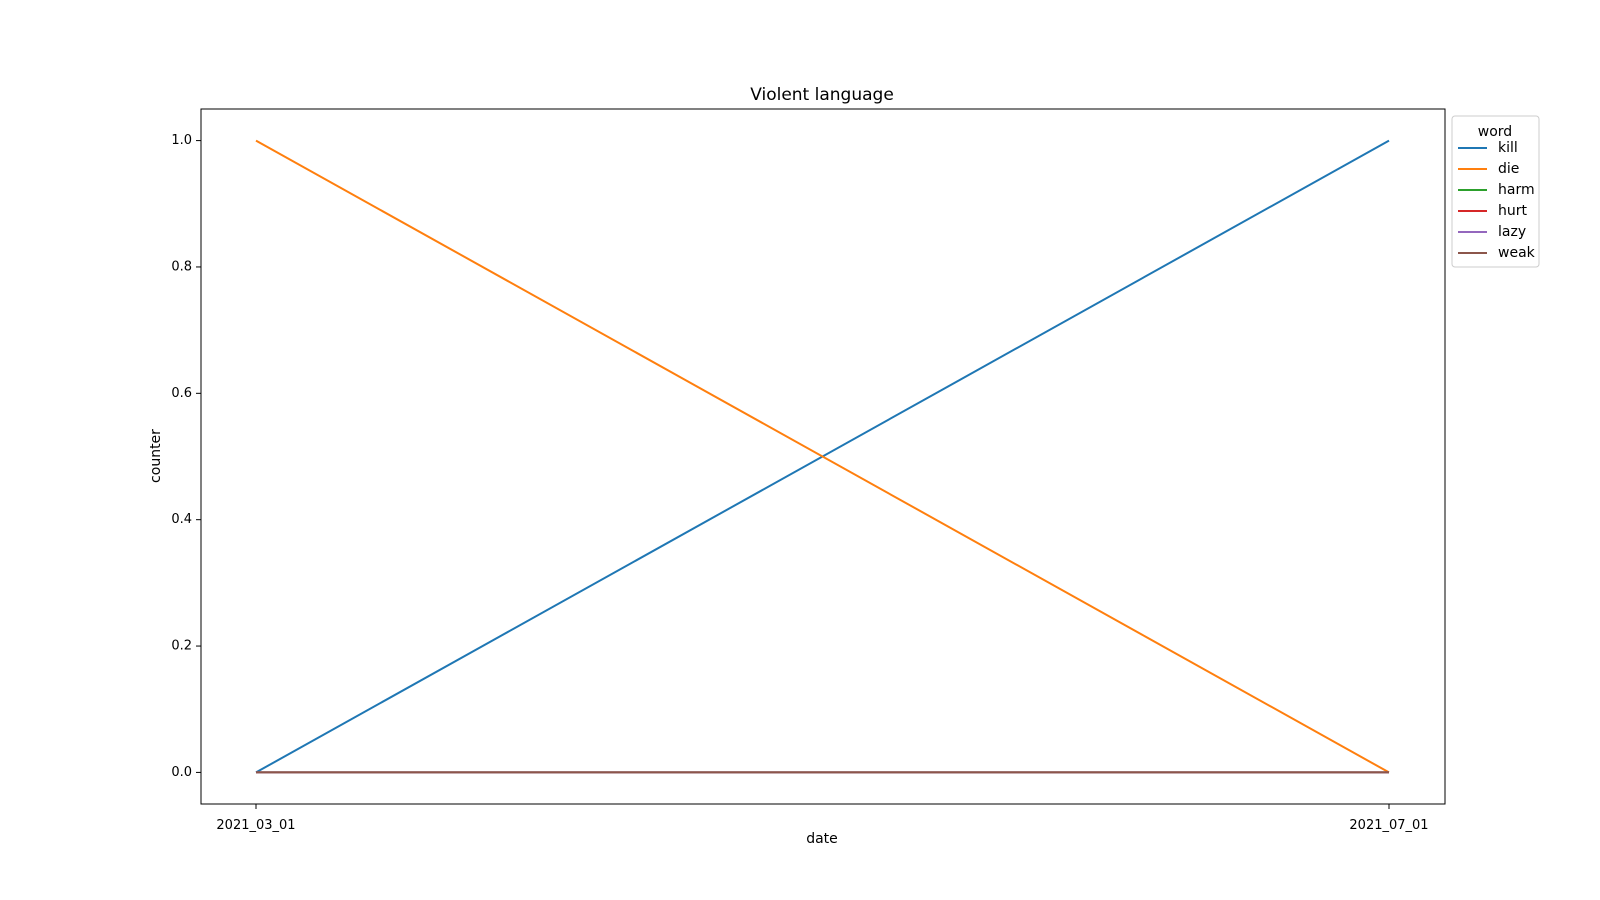 Image resolution: width=1600 pixels, height=900 pixels. Describe the element at coordinates (186, 456) in the screenshot. I see `y-axis: 0.0 0.2 0.4 0.6 0.8 1.0` at that location.